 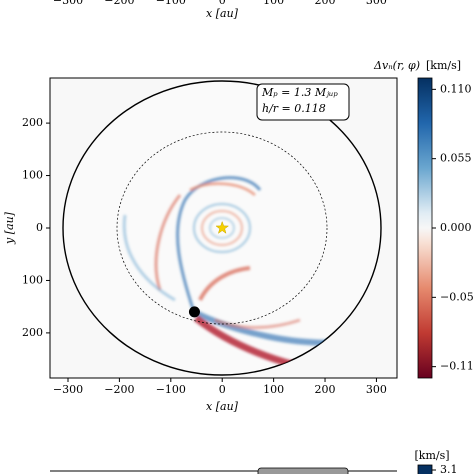 I want to click on colorbar-tick-label: −0.110, so click(x=457, y=366).